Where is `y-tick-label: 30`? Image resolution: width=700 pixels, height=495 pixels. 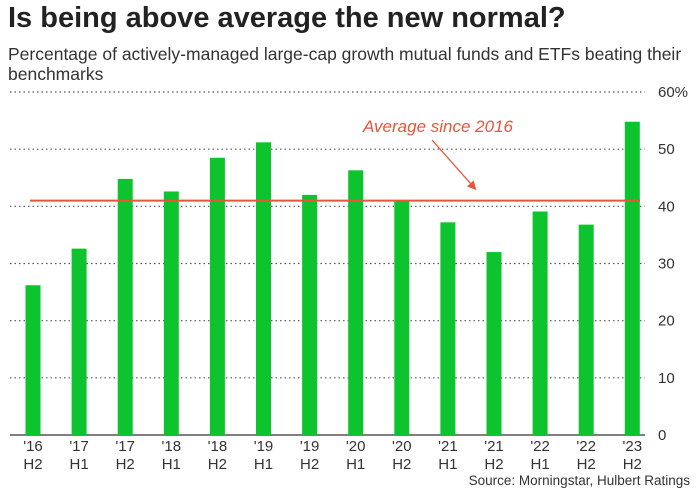
y-tick-label: 30 is located at coordinates (666, 264).